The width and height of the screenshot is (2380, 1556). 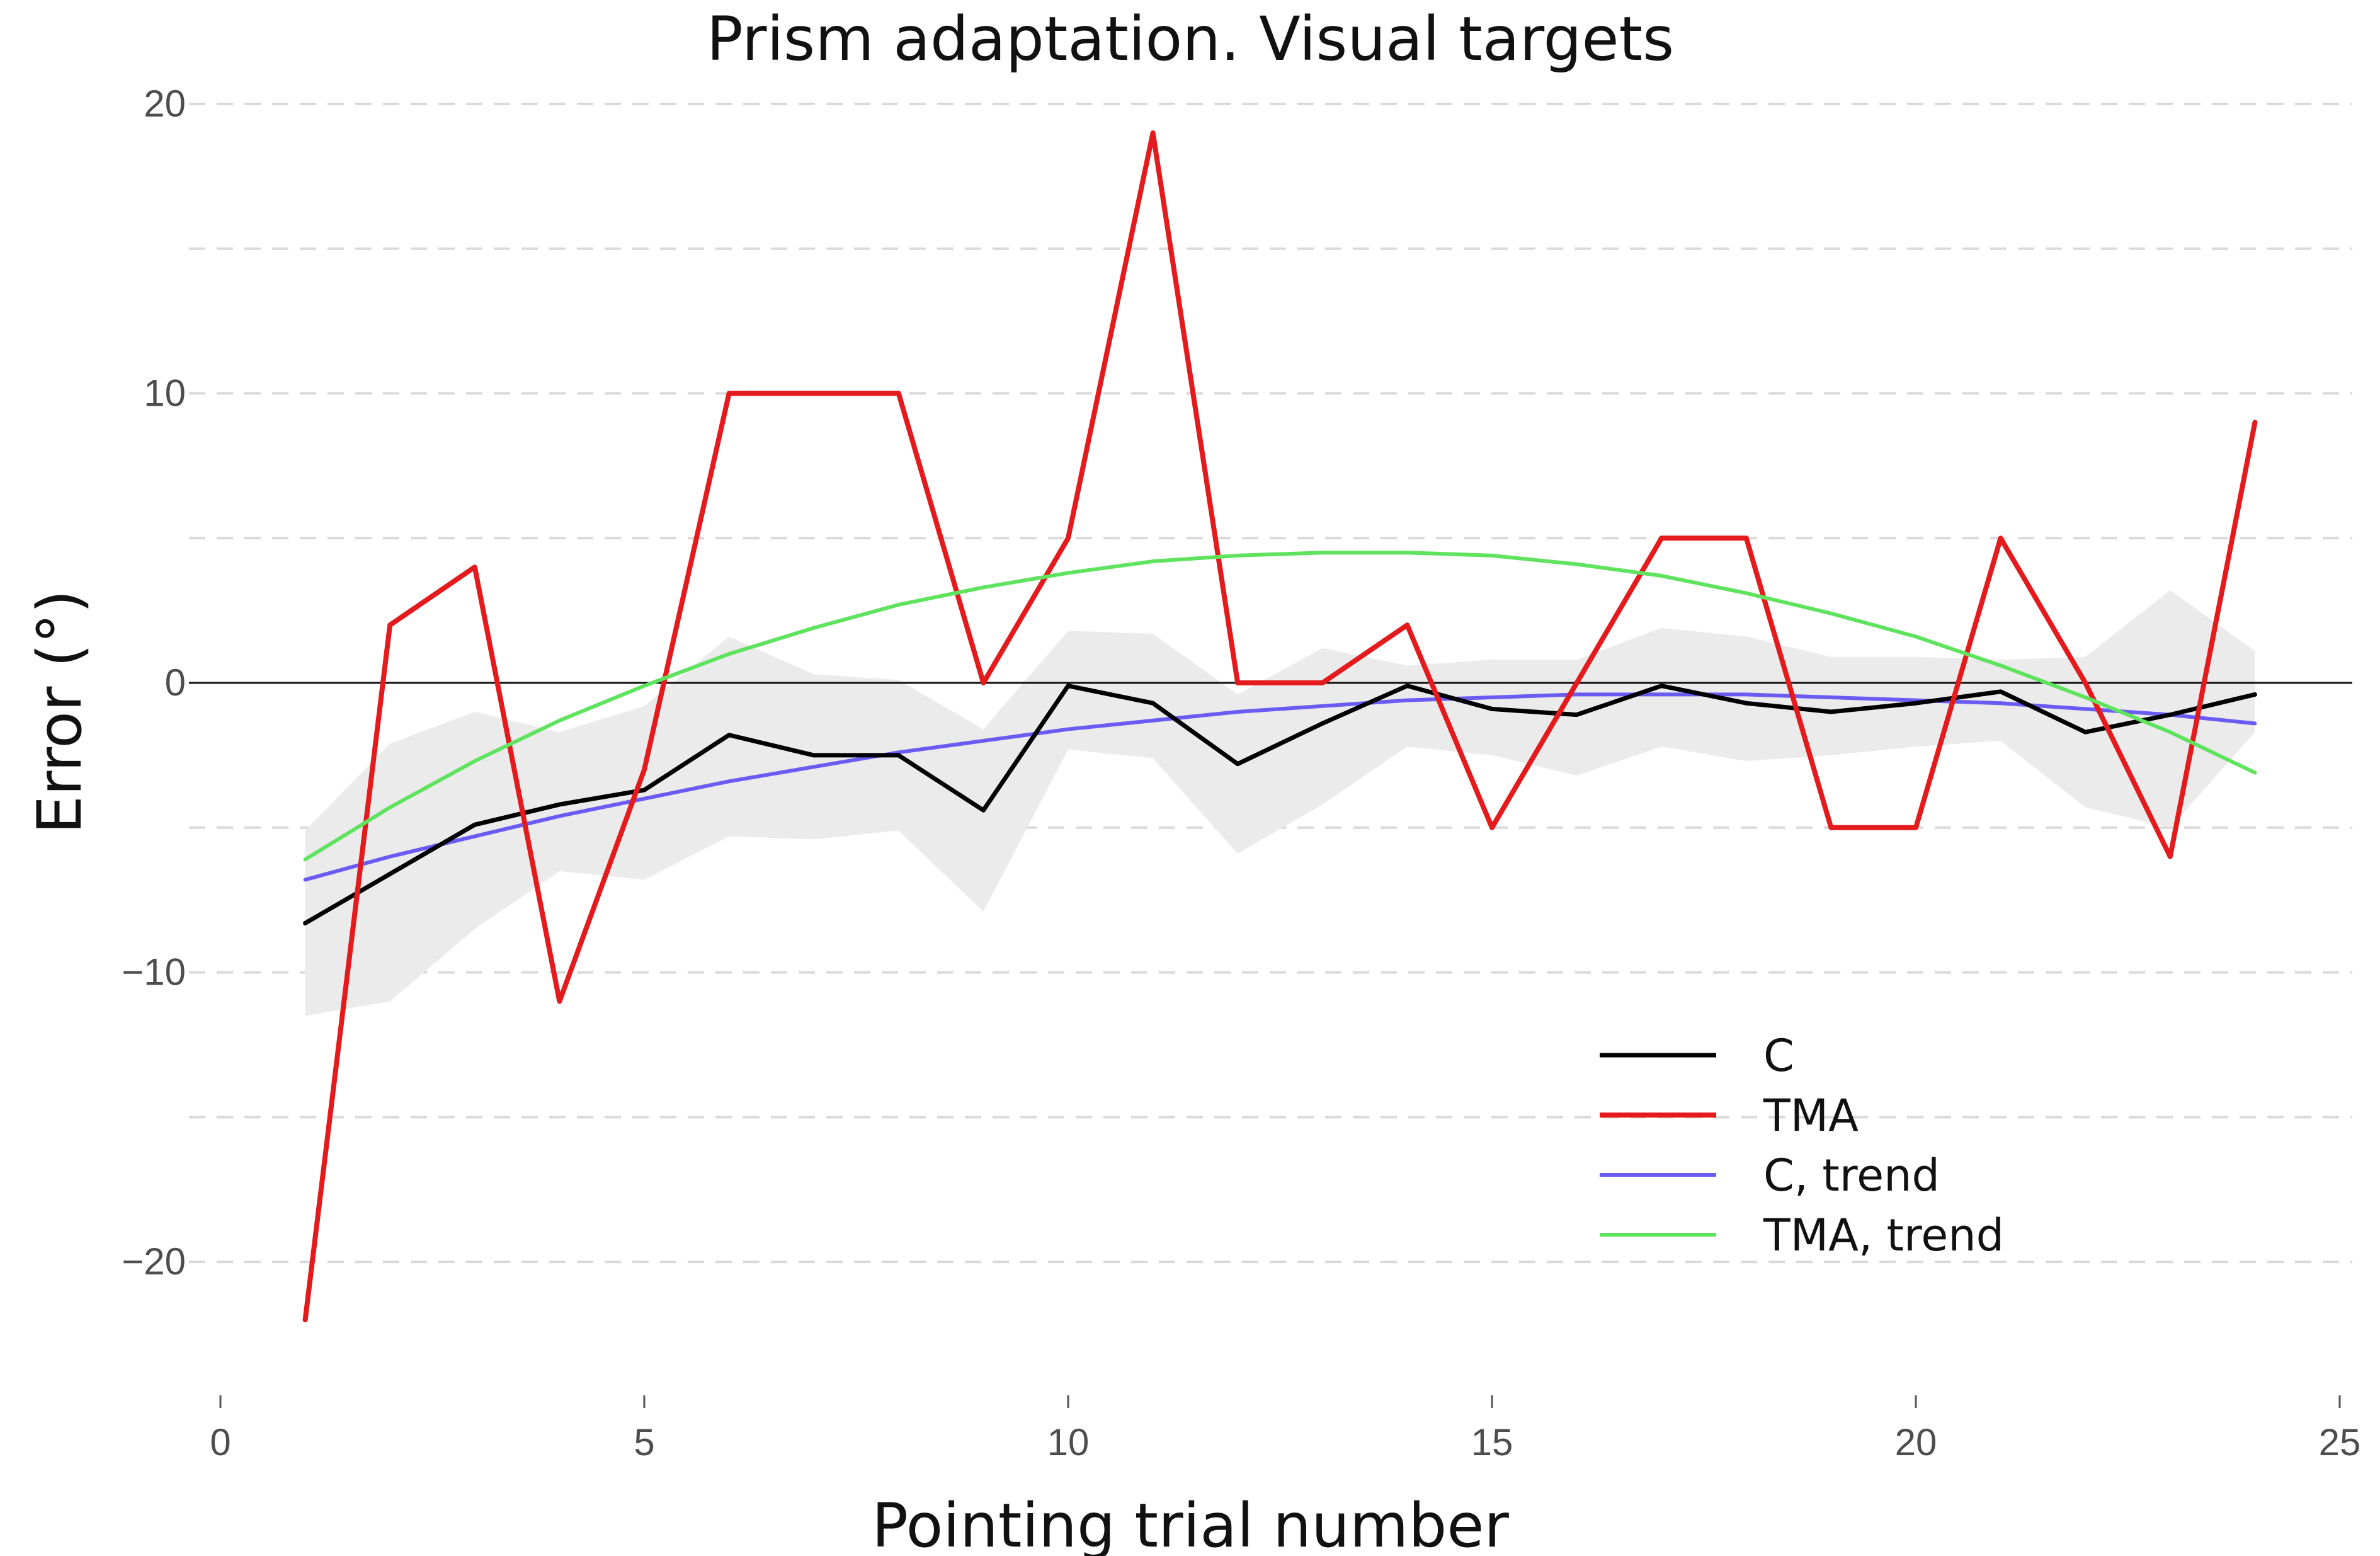 What do you see at coordinates (1492, 1442) in the screenshot?
I see `x-tick-label: 15` at bounding box center [1492, 1442].